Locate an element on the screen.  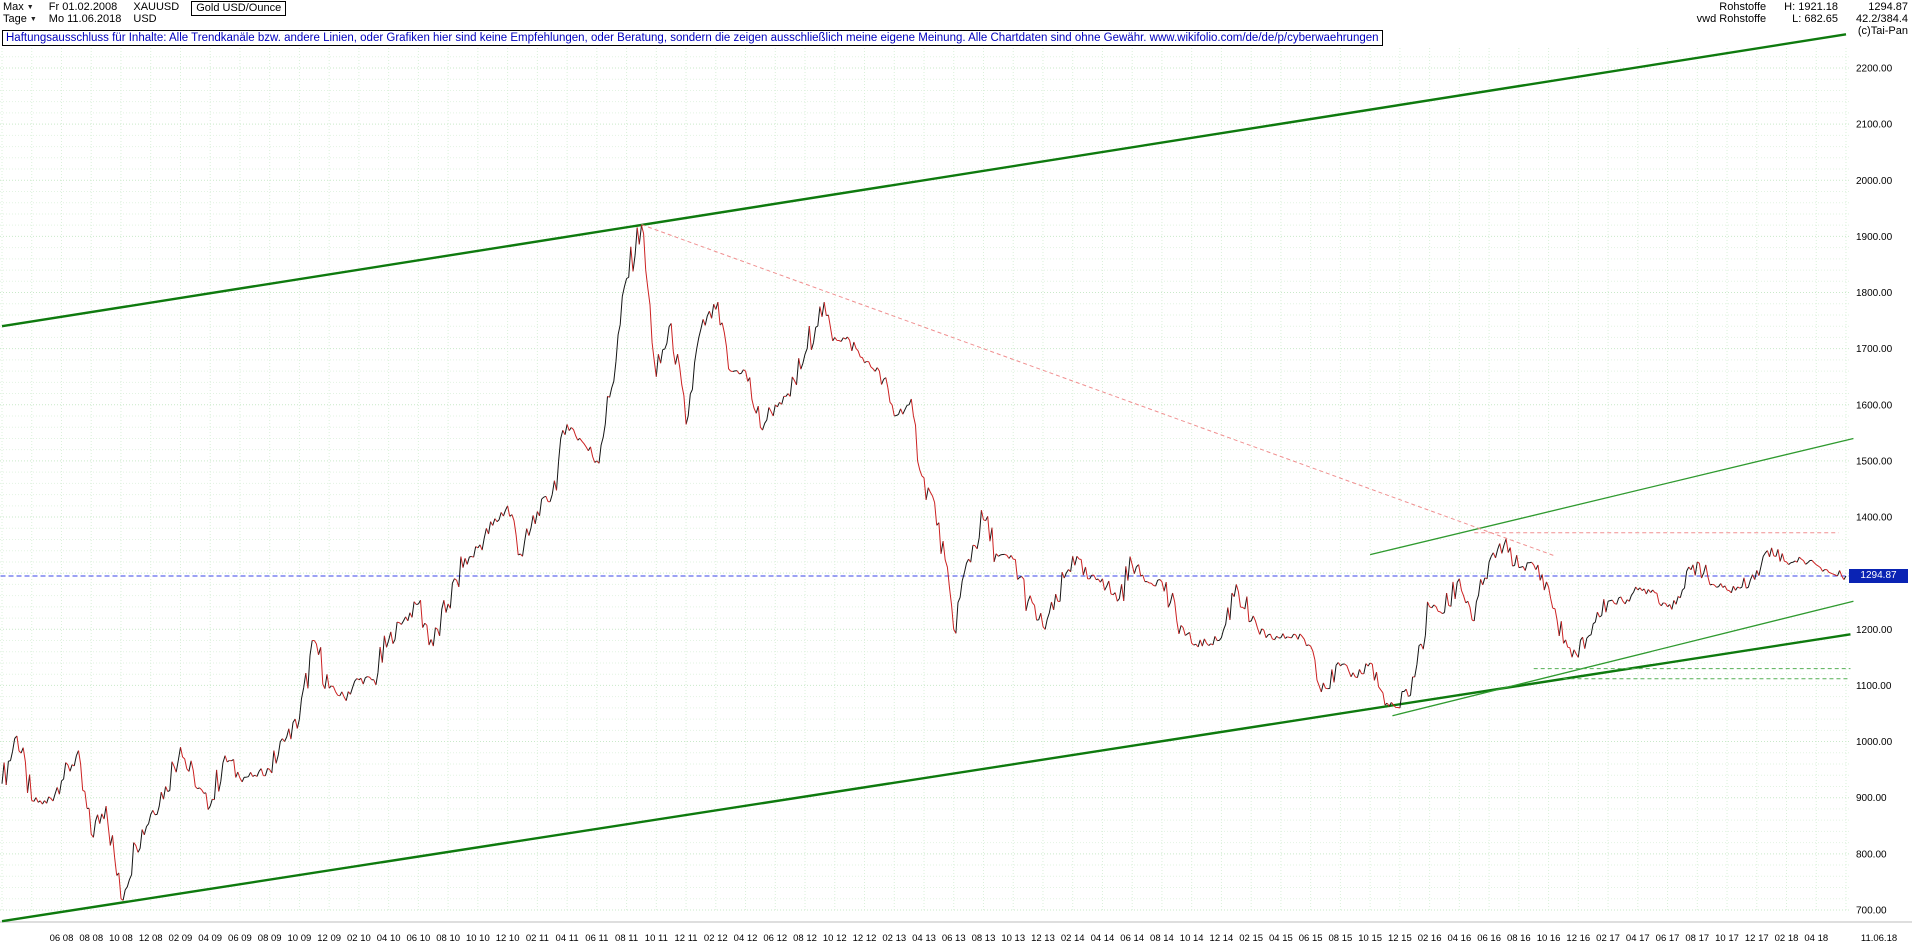
svg-text: 10 13 is located at coordinates (1013, 938).